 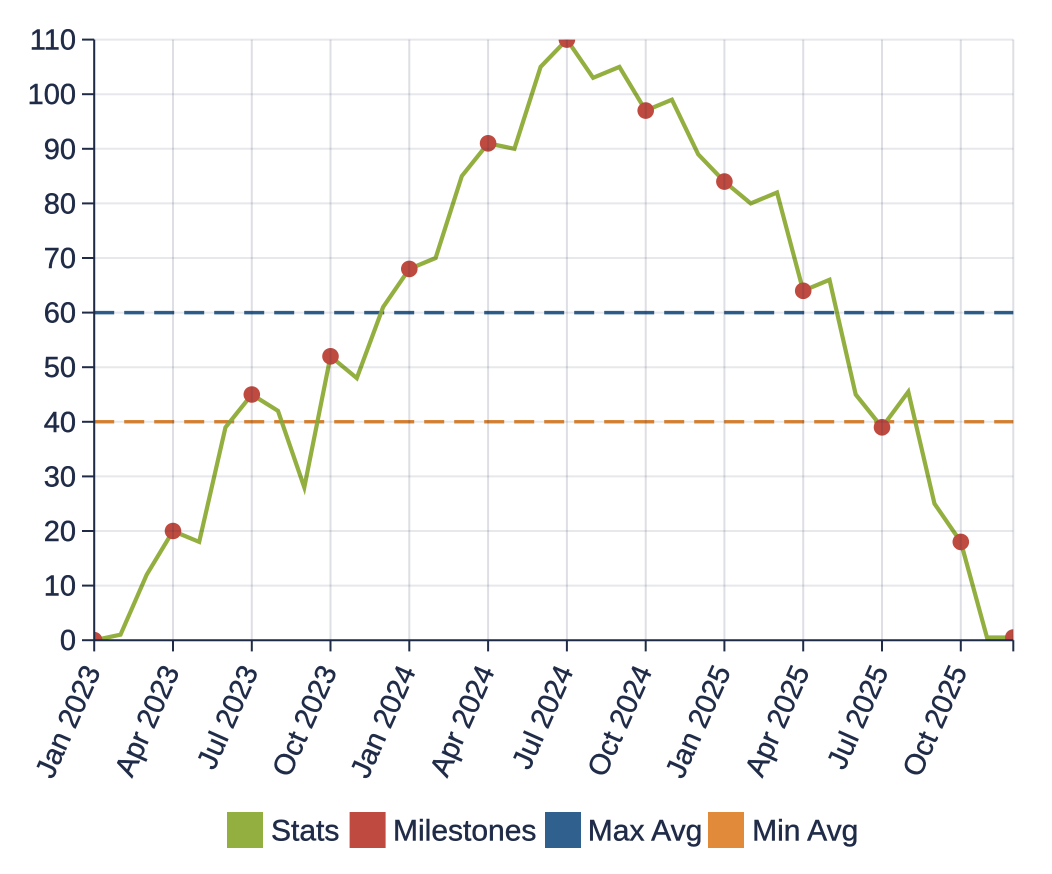 I want to click on svg-text: 80, so click(x=60, y=204).